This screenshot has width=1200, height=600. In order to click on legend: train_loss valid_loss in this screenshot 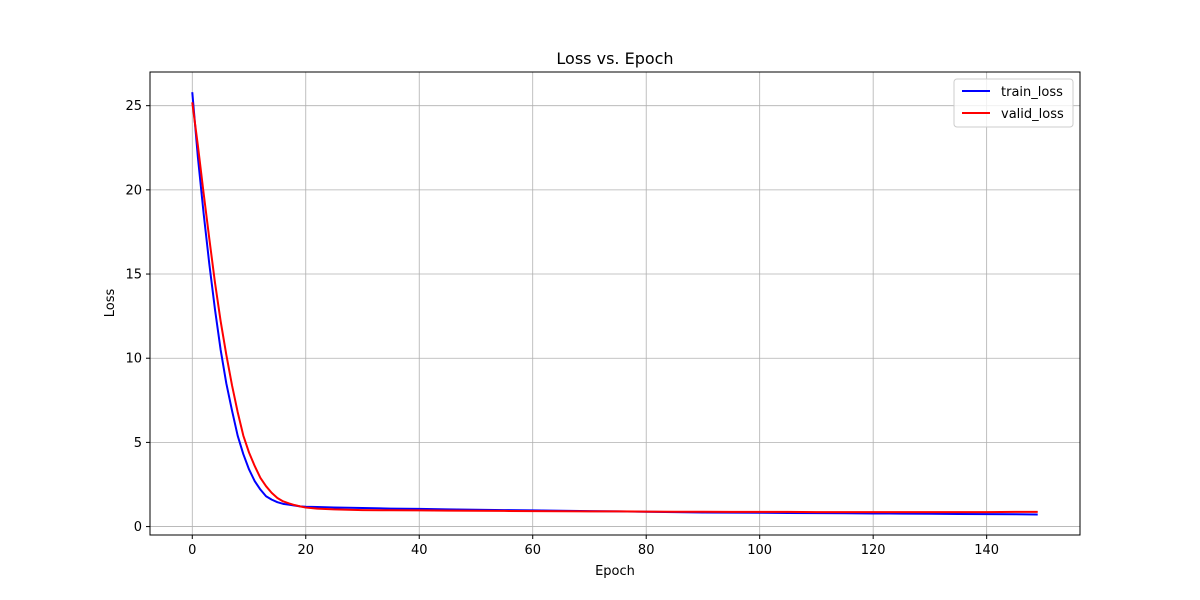, I will do `click(1013, 103)`.